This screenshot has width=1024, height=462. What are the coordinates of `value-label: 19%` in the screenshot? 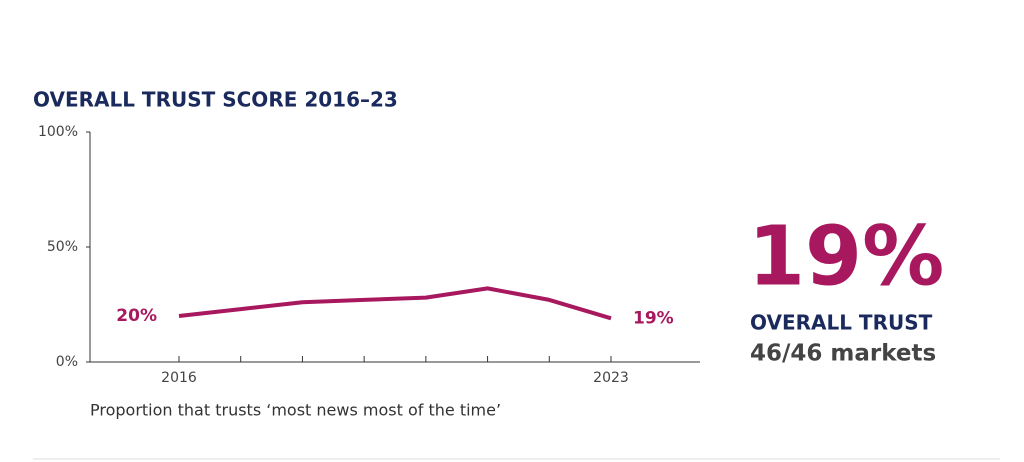 It's located at (653, 318).